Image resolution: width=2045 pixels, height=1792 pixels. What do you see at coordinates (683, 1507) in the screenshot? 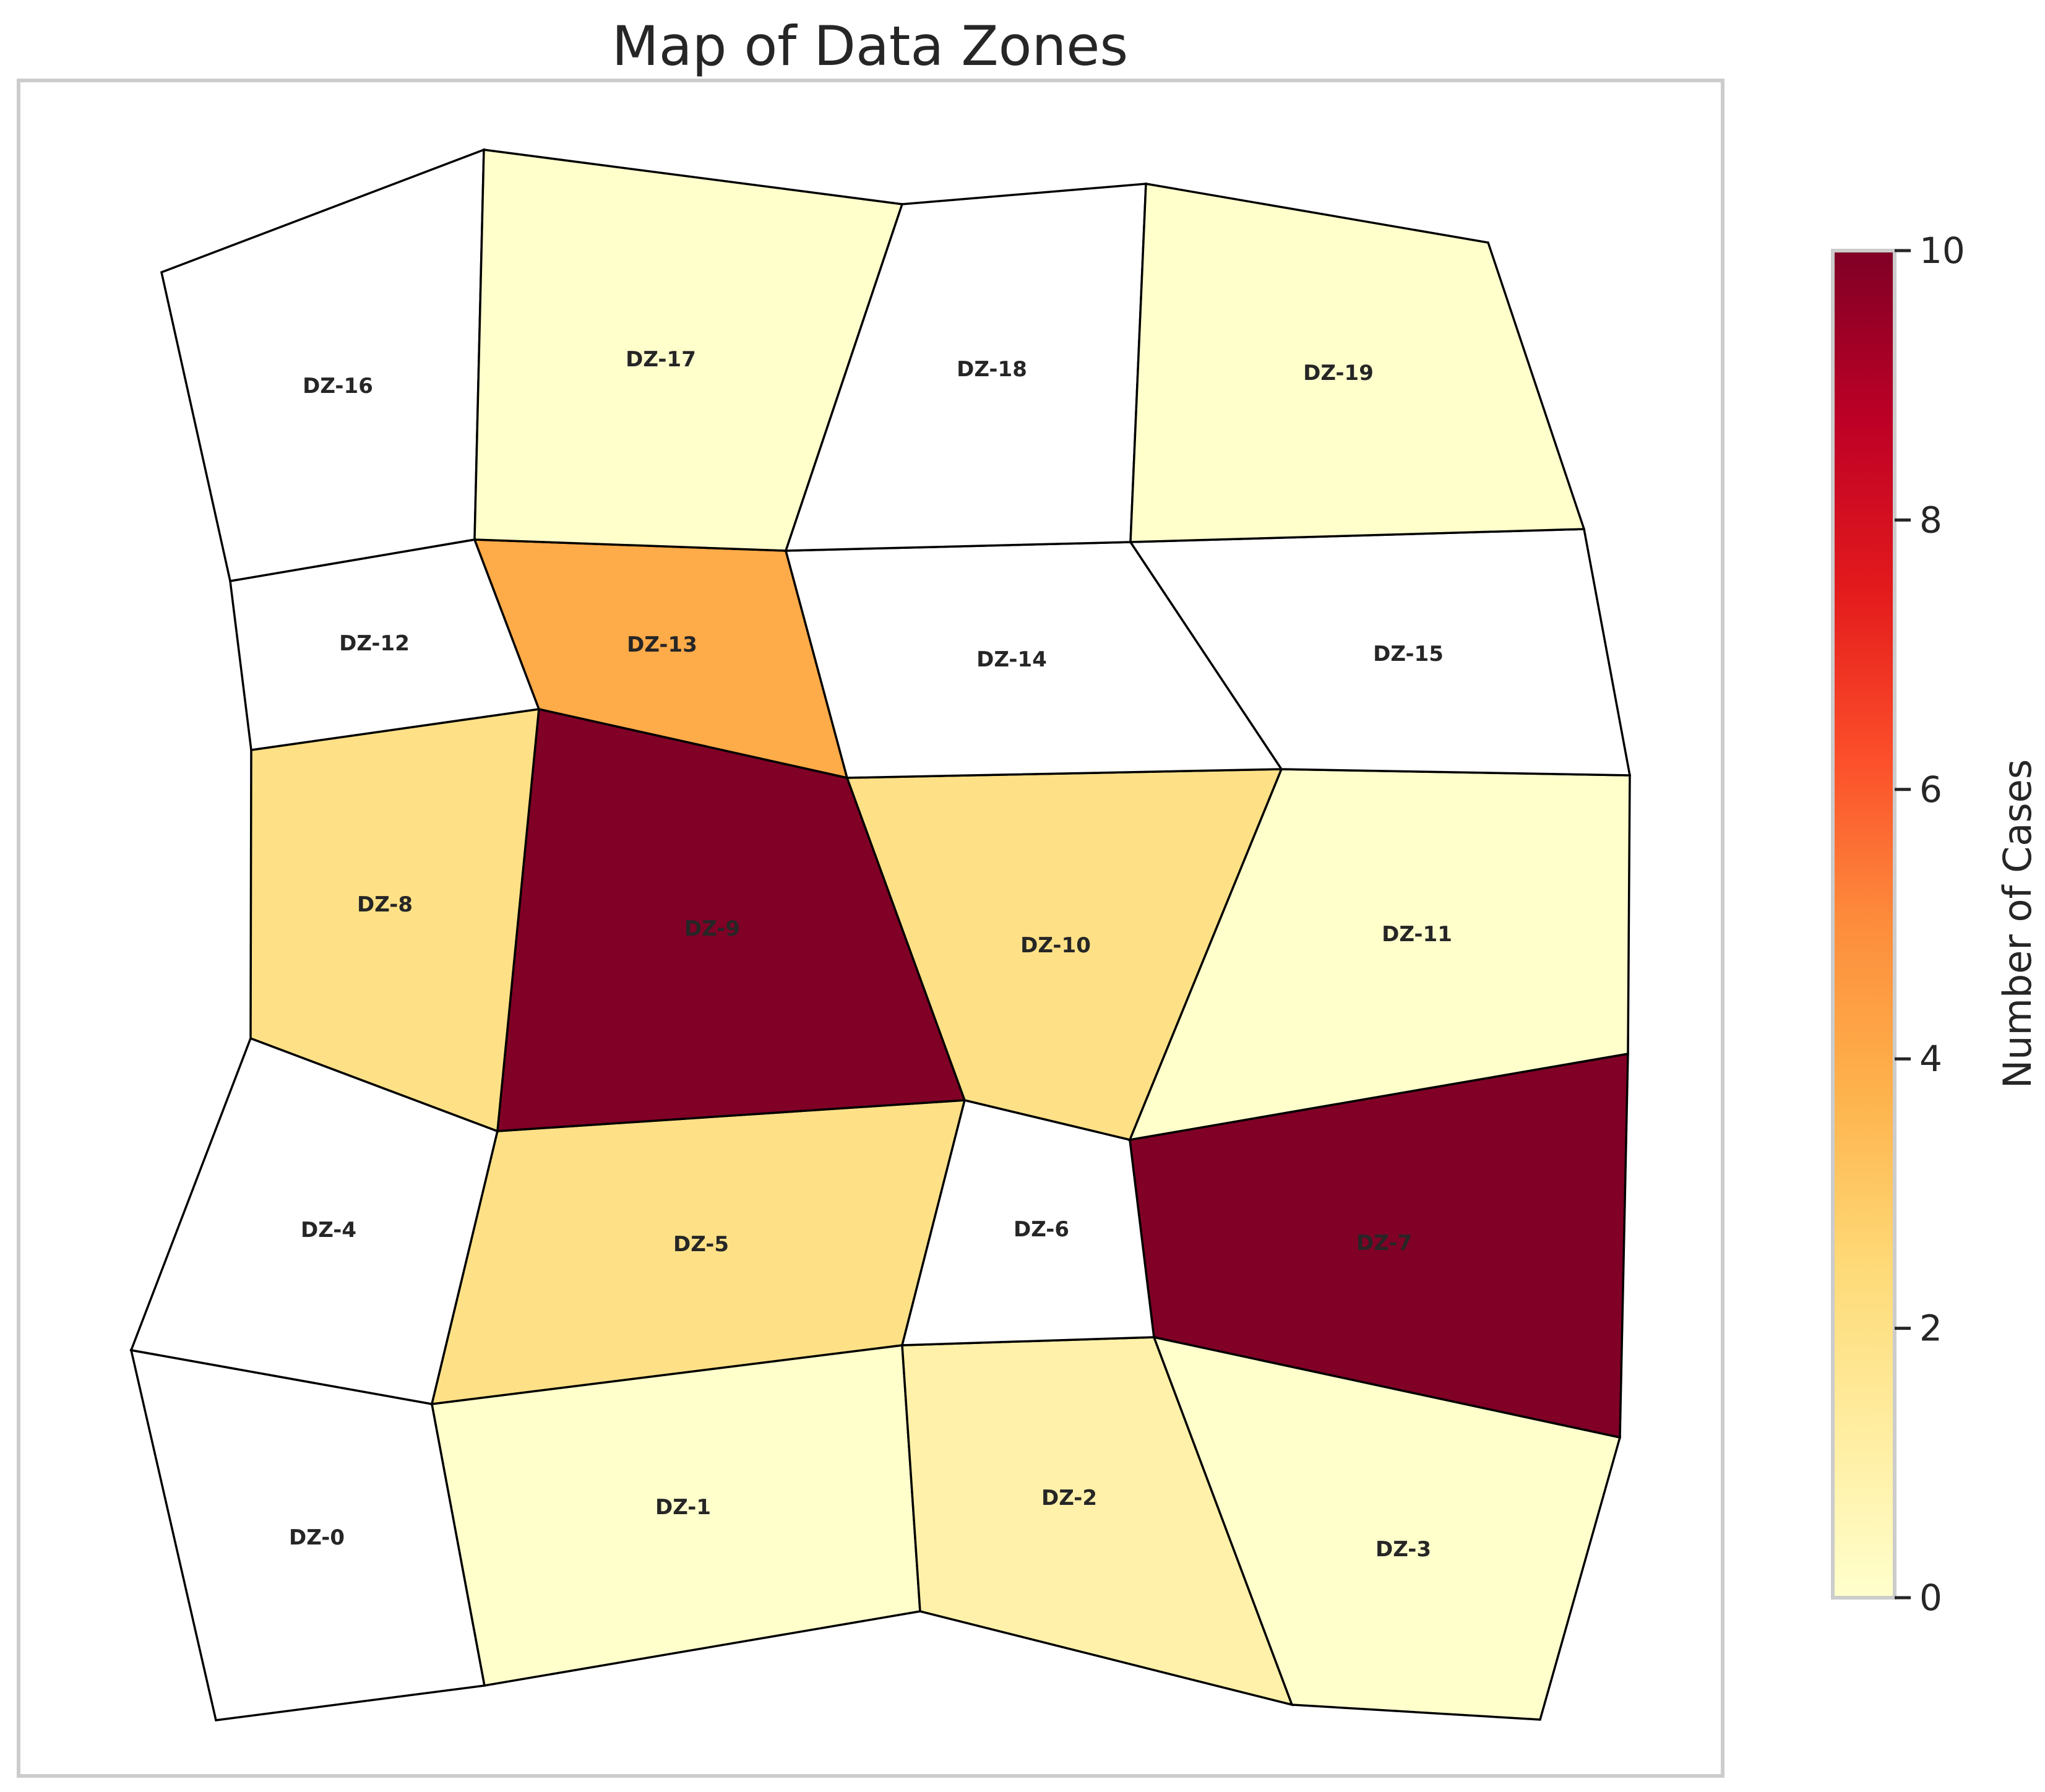
I see `zone-label-dz-1: DZ-1` at bounding box center [683, 1507].